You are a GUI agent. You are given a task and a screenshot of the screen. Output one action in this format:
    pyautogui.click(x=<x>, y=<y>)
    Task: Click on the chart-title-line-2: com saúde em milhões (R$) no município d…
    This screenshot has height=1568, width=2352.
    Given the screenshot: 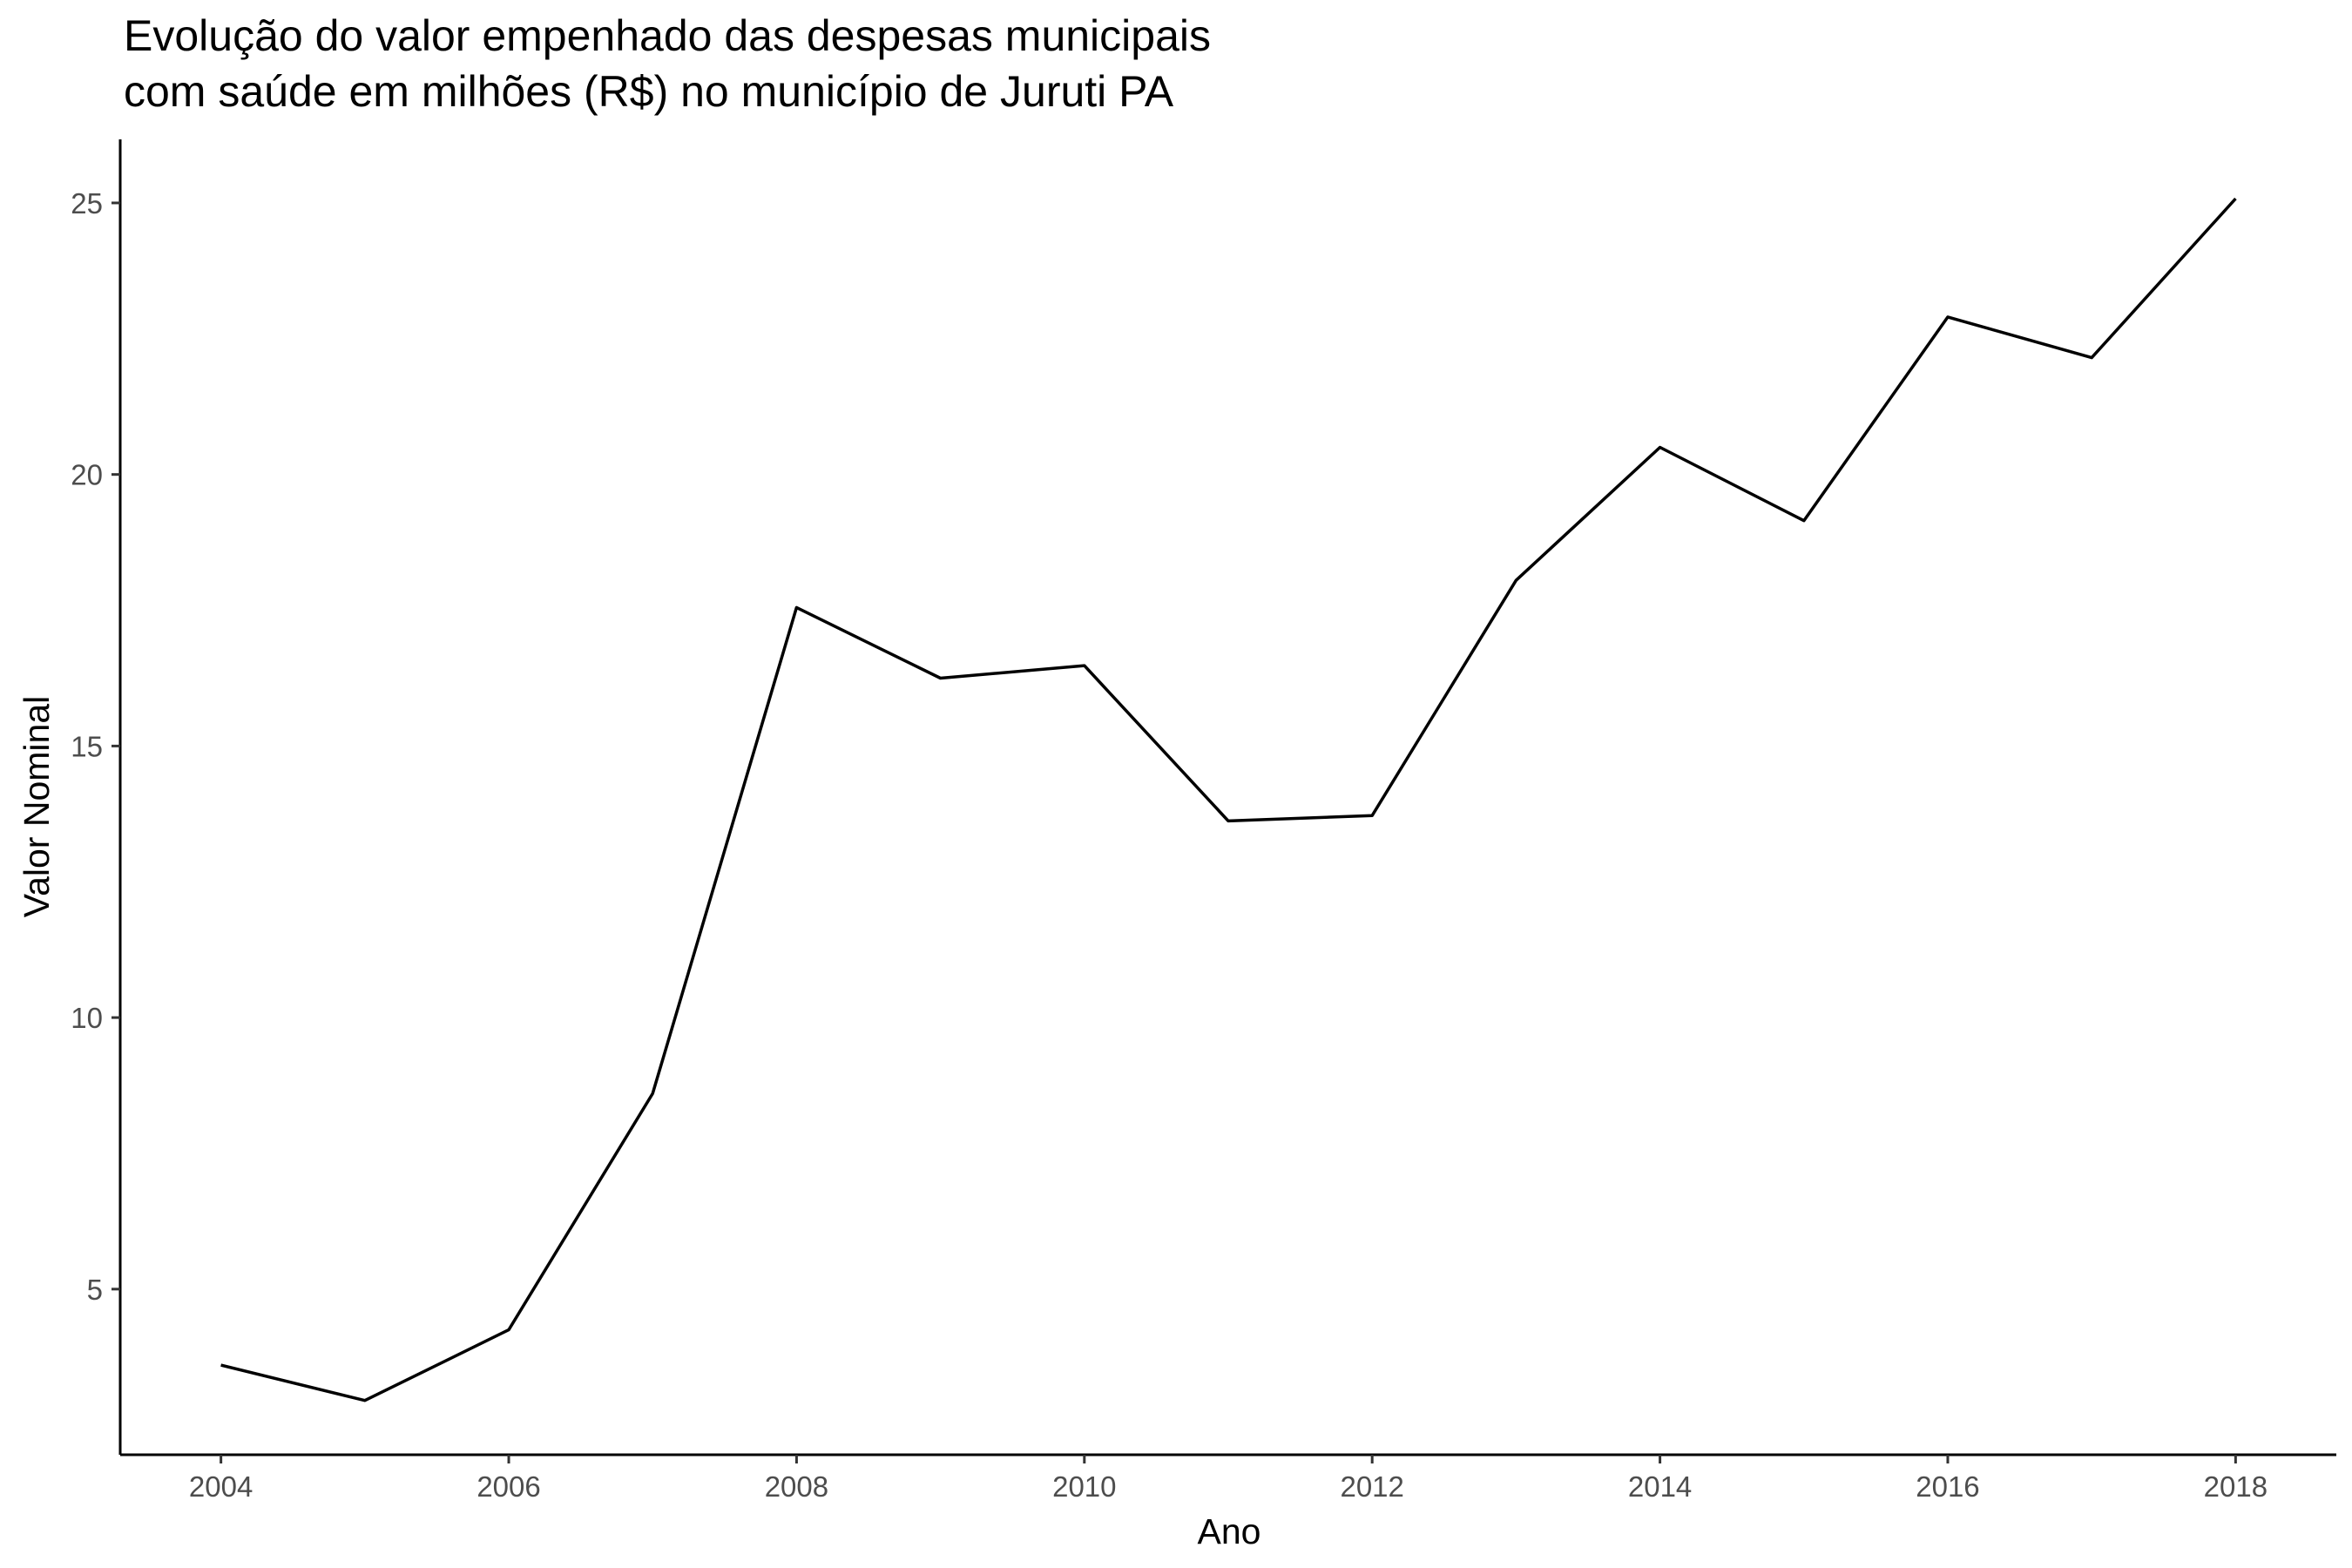 What is the action you would take?
    pyautogui.click(x=649, y=91)
    